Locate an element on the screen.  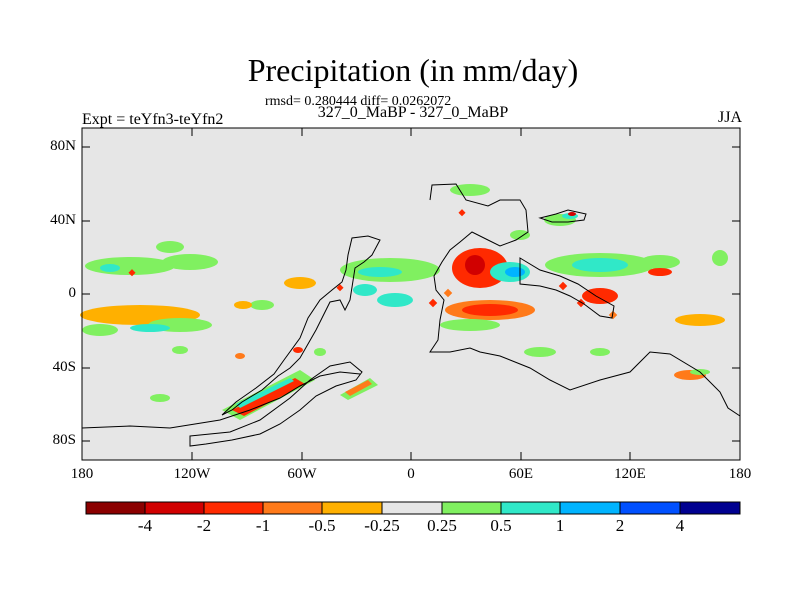
colorbar-label: 0.25 is located at coordinates (442, 525).